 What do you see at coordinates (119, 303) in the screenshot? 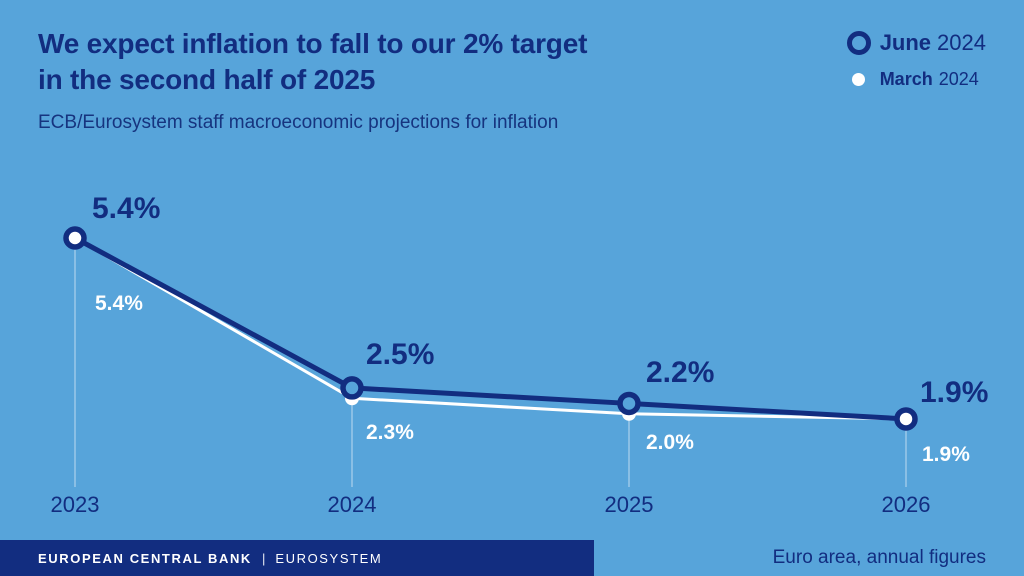
I see `march-value-label-2023: 5.4%` at bounding box center [119, 303].